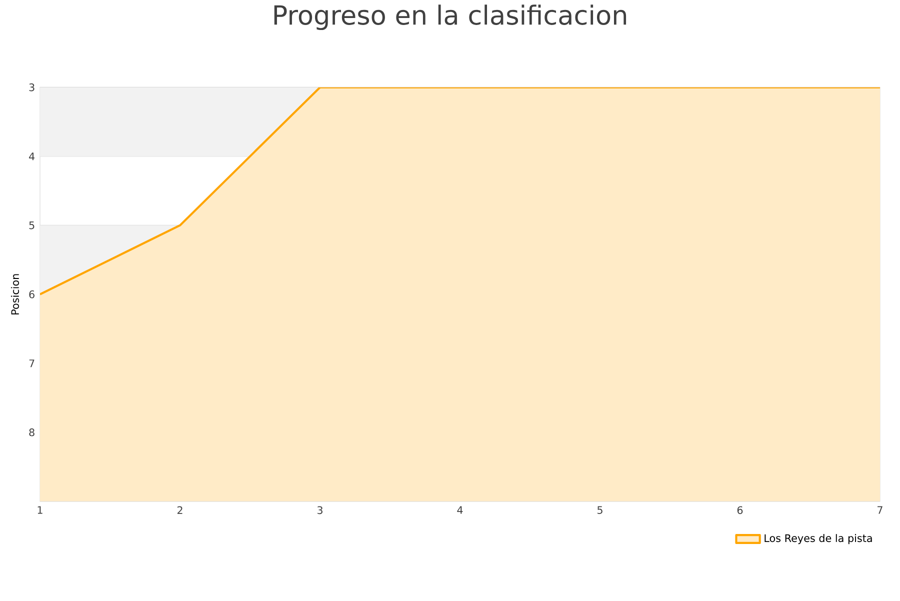 The width and height of the screenshot is (900, 601). Describe the element at coordinates (15, 294) in the screenshot. I see `y-axis-title: Posicion` at that location.